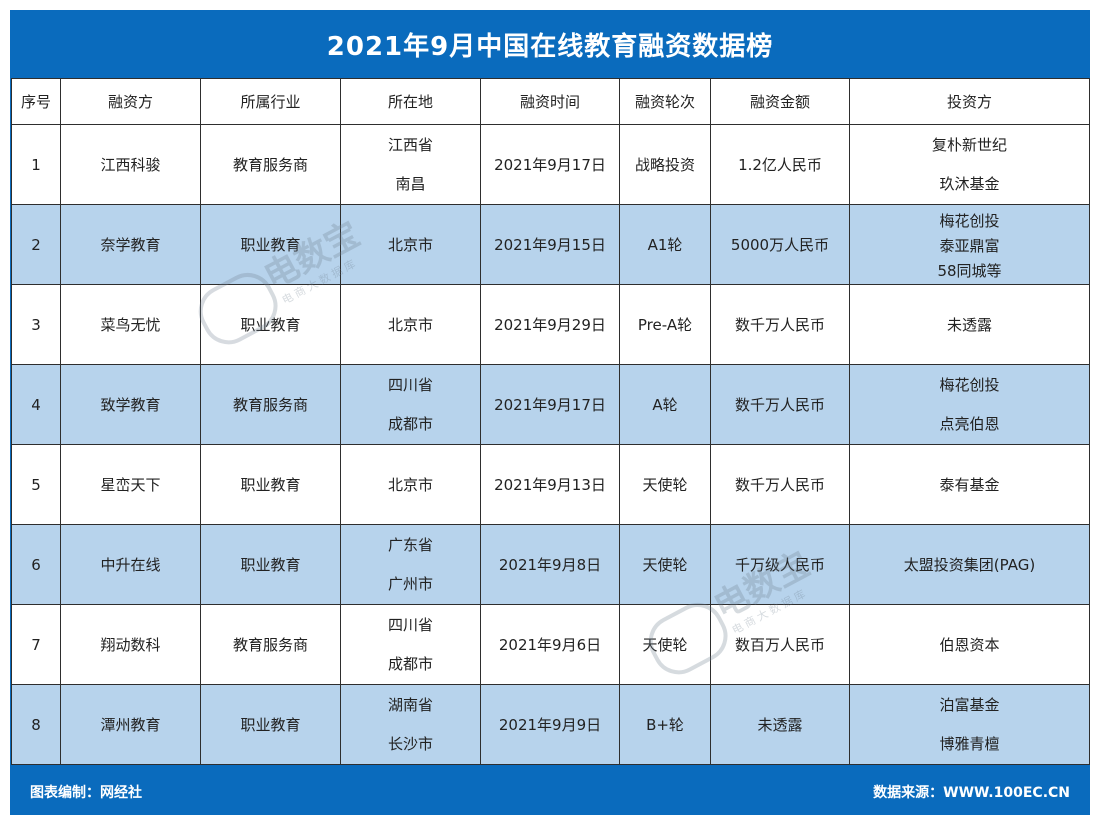 This screenshot has height=825, width=1100. Describe the element at coordinates (780, 724) in the screenshot. I see `cell-amount: 未透露` at that location.